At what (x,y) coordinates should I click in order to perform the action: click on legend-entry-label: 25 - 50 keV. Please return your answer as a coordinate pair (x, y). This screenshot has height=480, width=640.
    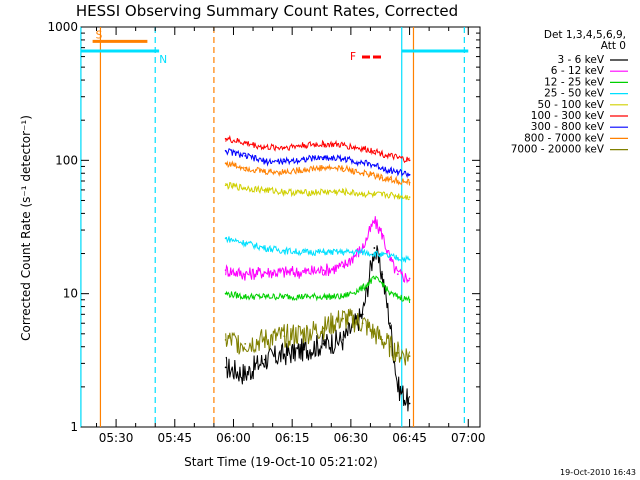
    Looking at the image, I should click on (574, 94).